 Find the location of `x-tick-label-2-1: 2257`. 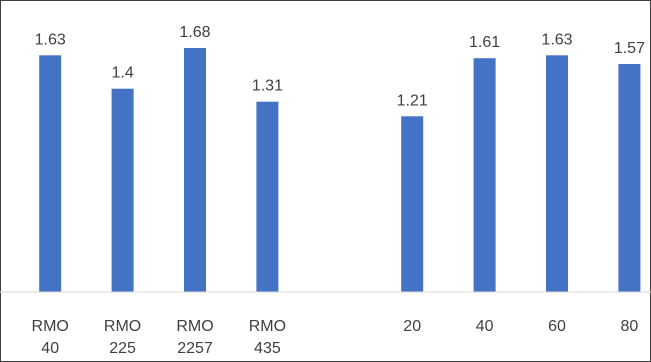

x-tick-label-2-1: 2257 is located at coordinates (195, 348).